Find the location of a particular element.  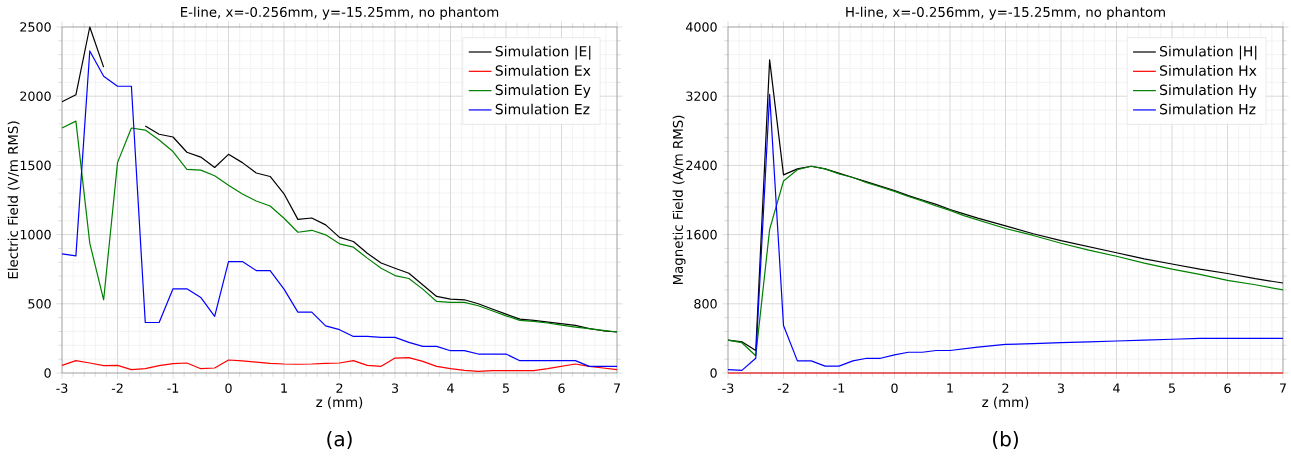

text: (b) is located at coordinates (1005, 440).